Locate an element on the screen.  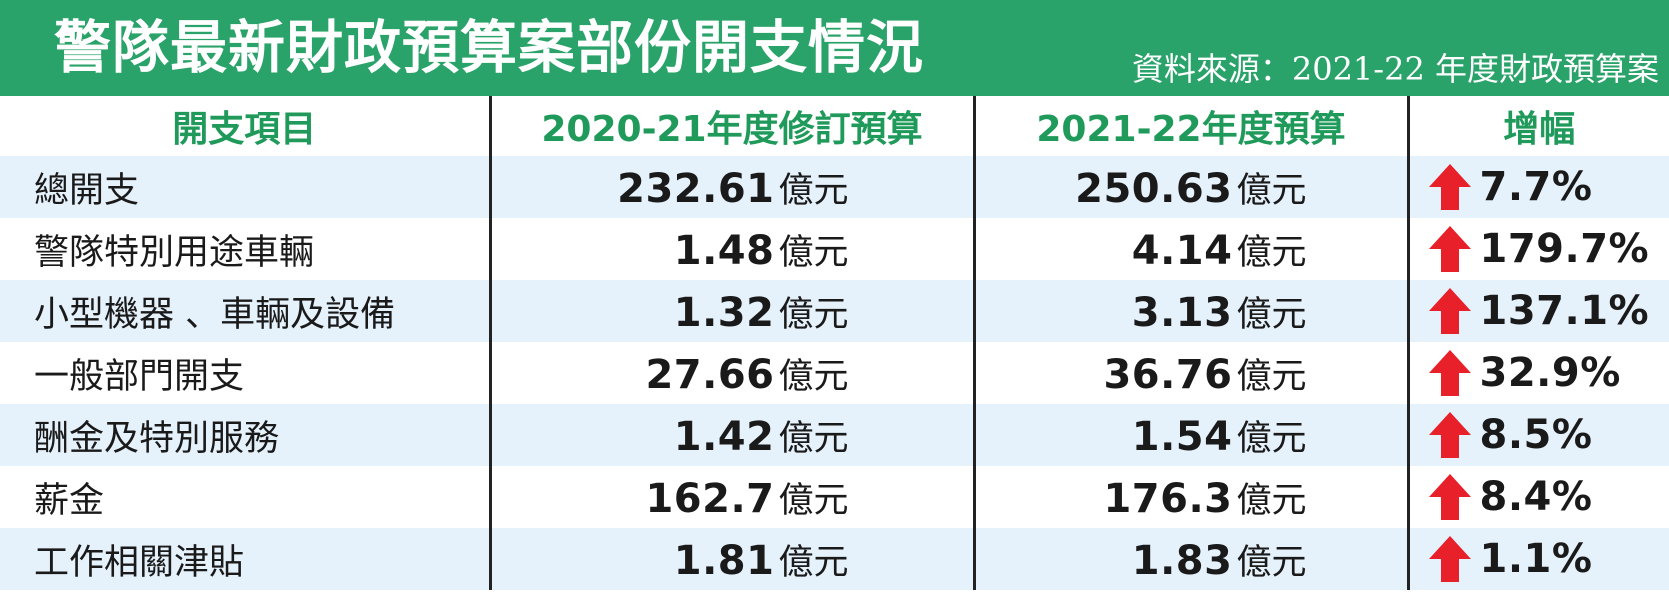
value-number: 176.3 is located at coordinates (1168, 498).